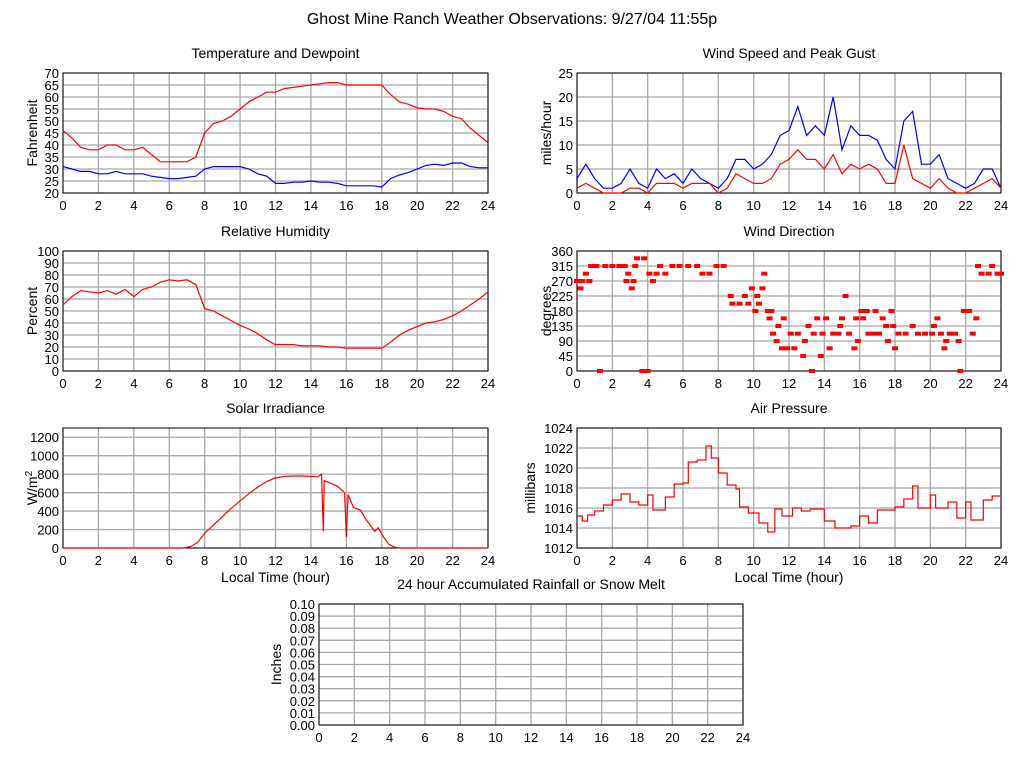 This screenshot has width=1024, height=773. I want to click on y-axis-label: millibars, so click(530, 487).